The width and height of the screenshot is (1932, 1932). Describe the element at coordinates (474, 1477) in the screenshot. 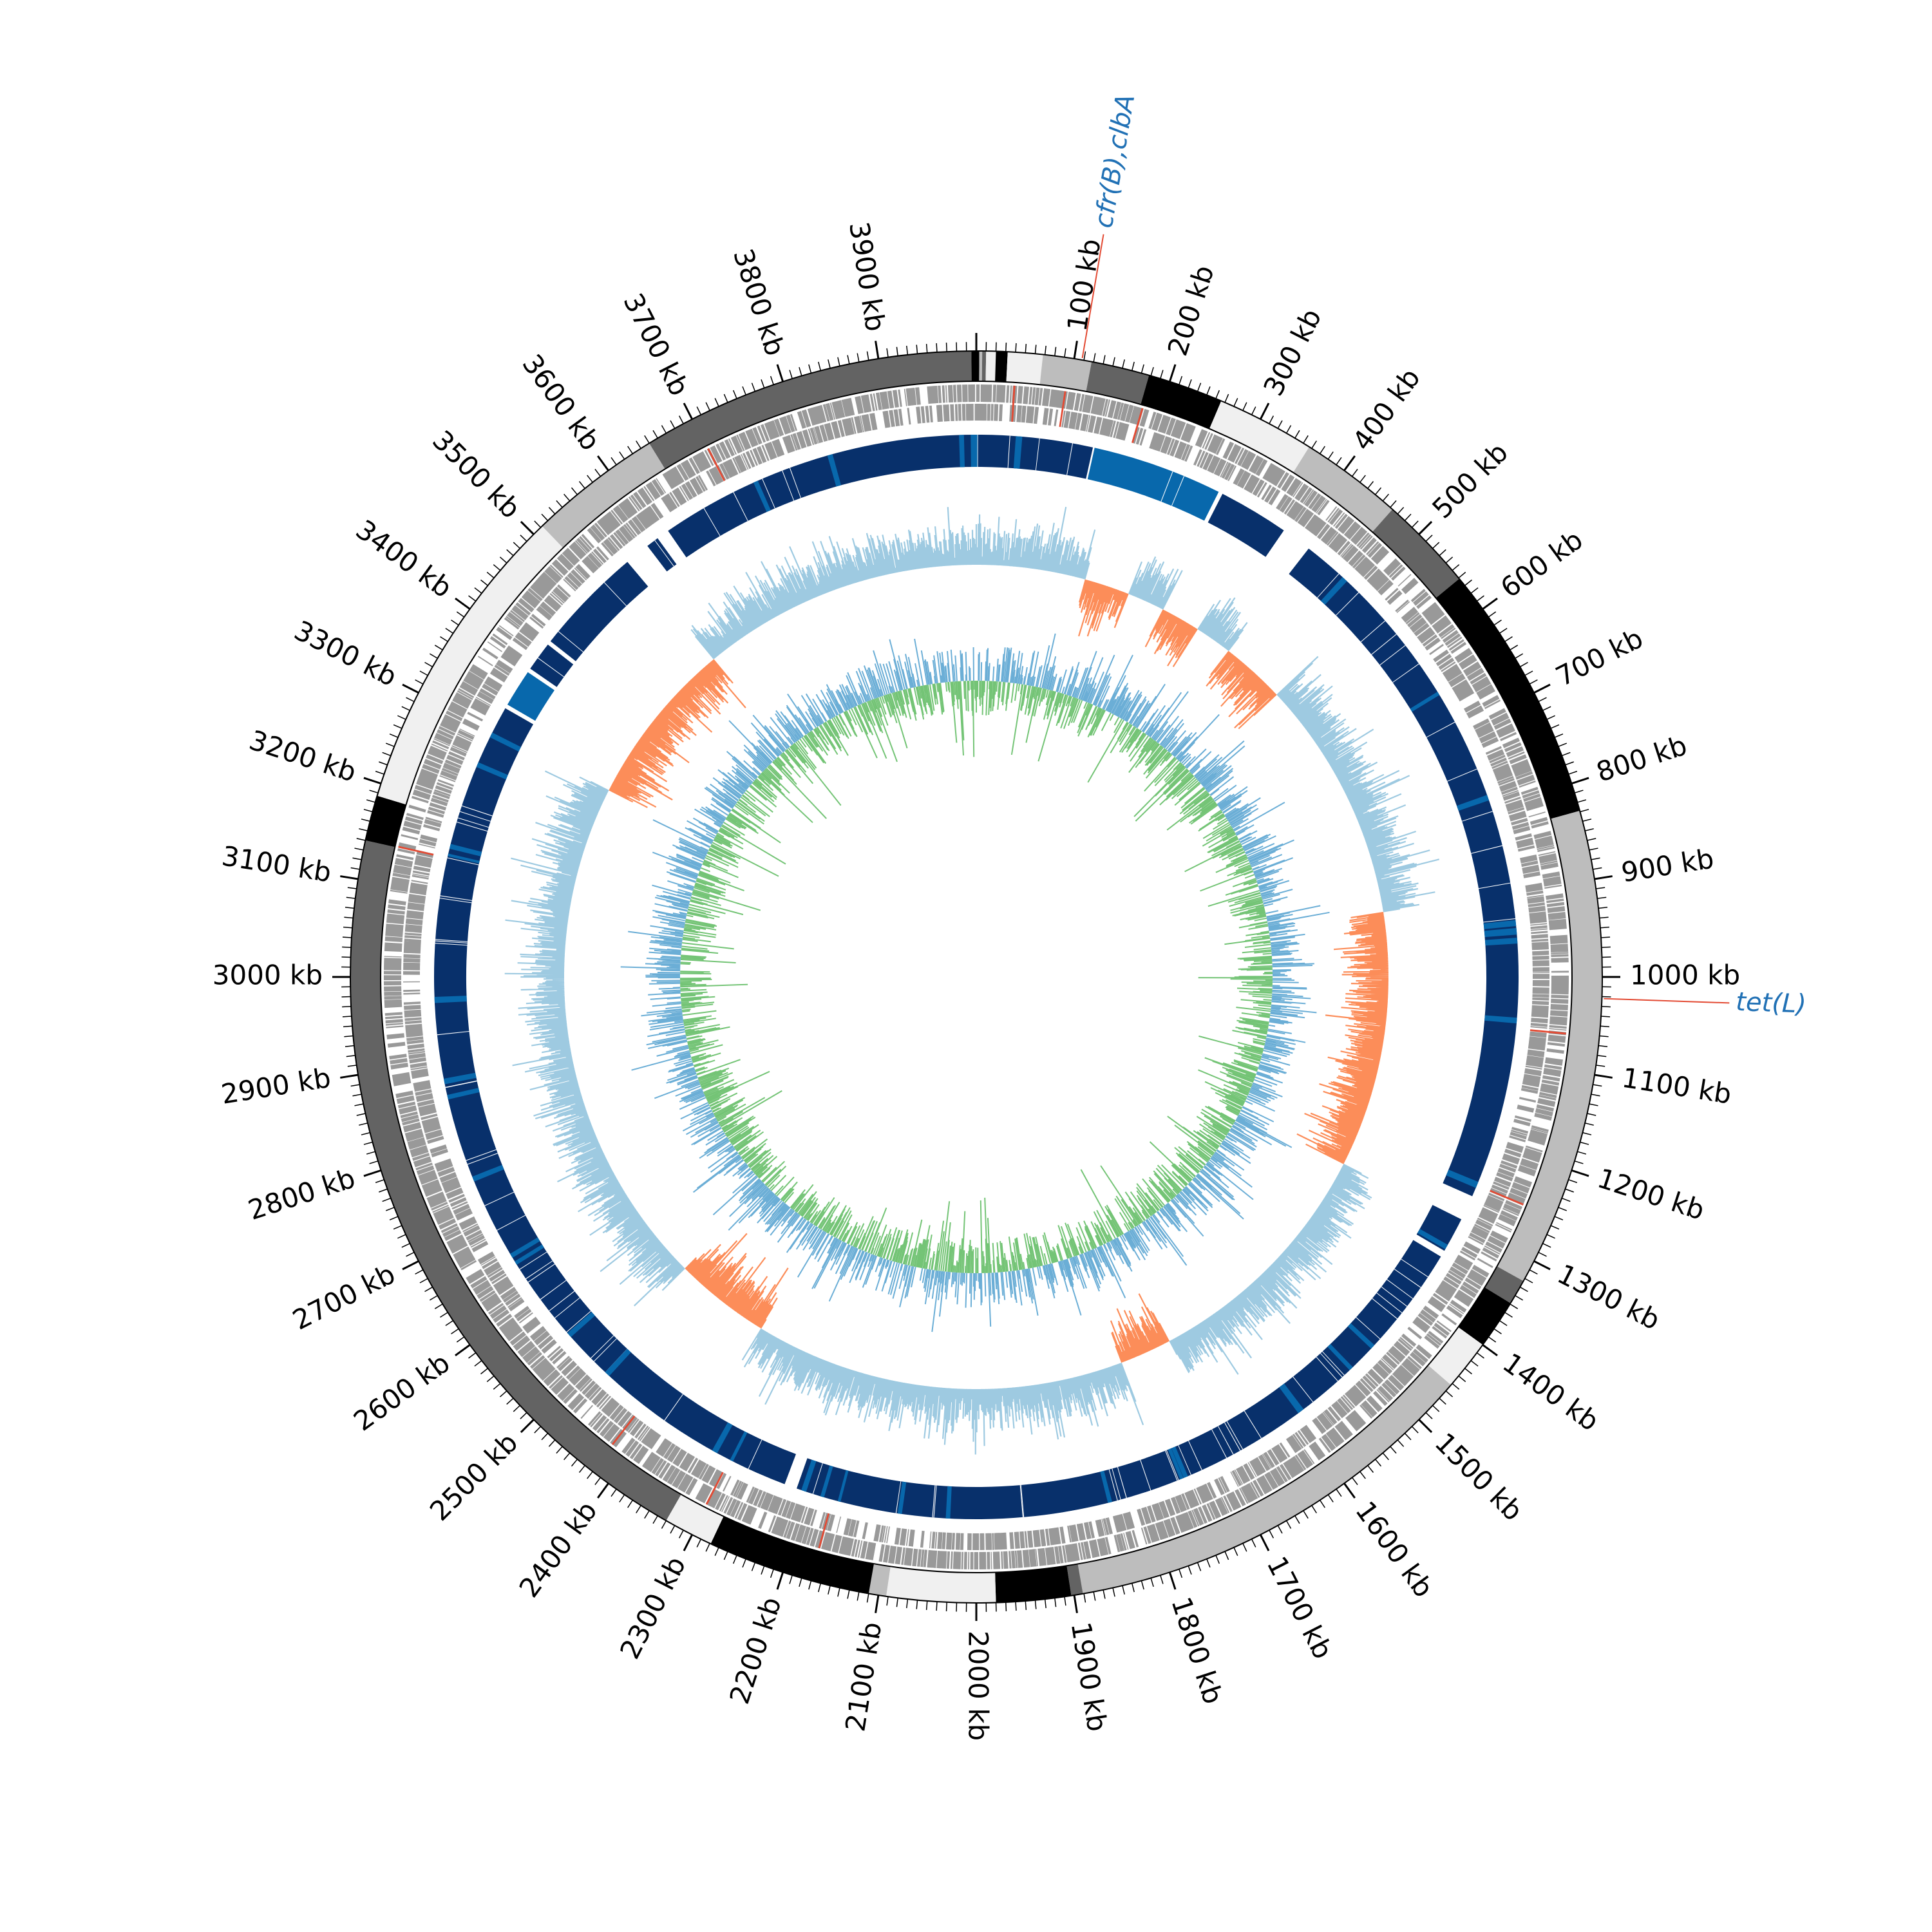

I see `tick-label: 2500 kb` at that location.